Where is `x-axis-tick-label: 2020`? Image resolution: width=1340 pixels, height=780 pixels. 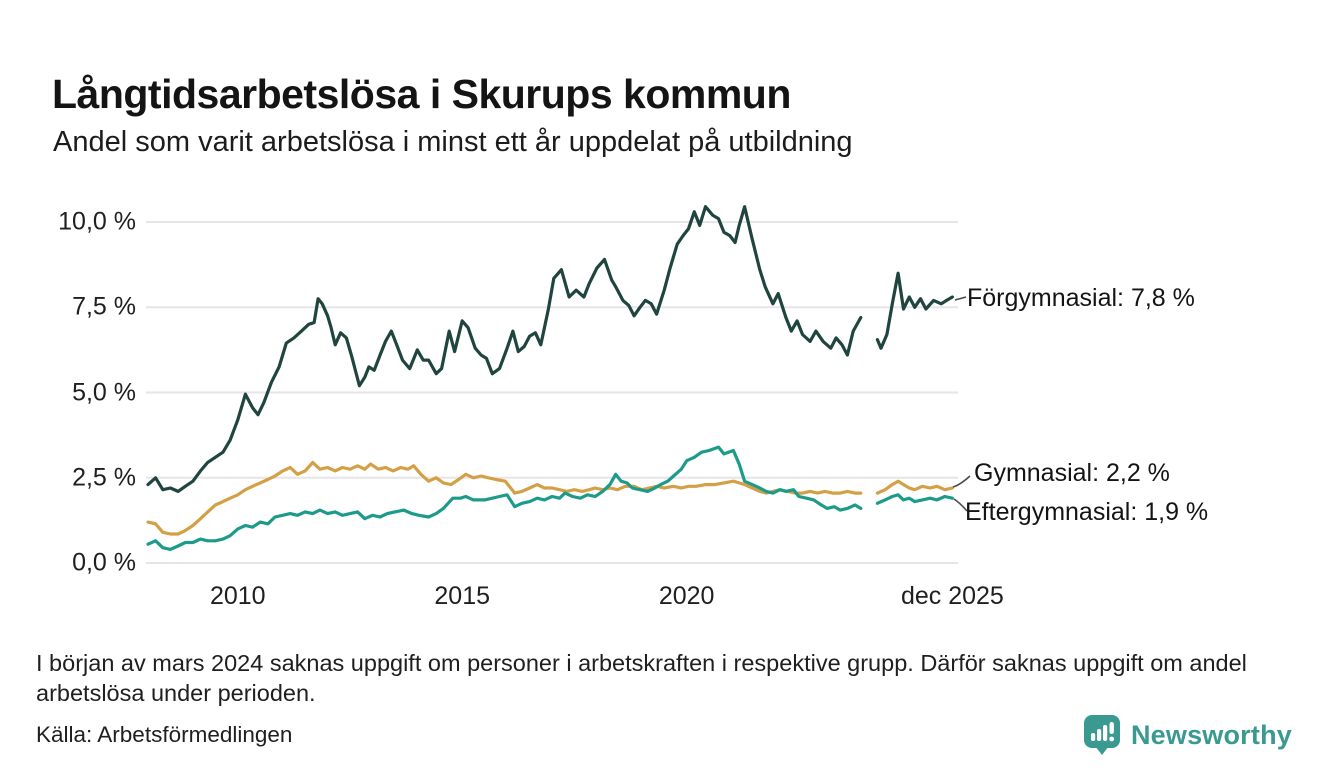
x-axis-tick-label: 2020 is located at coordinates (686, 596).